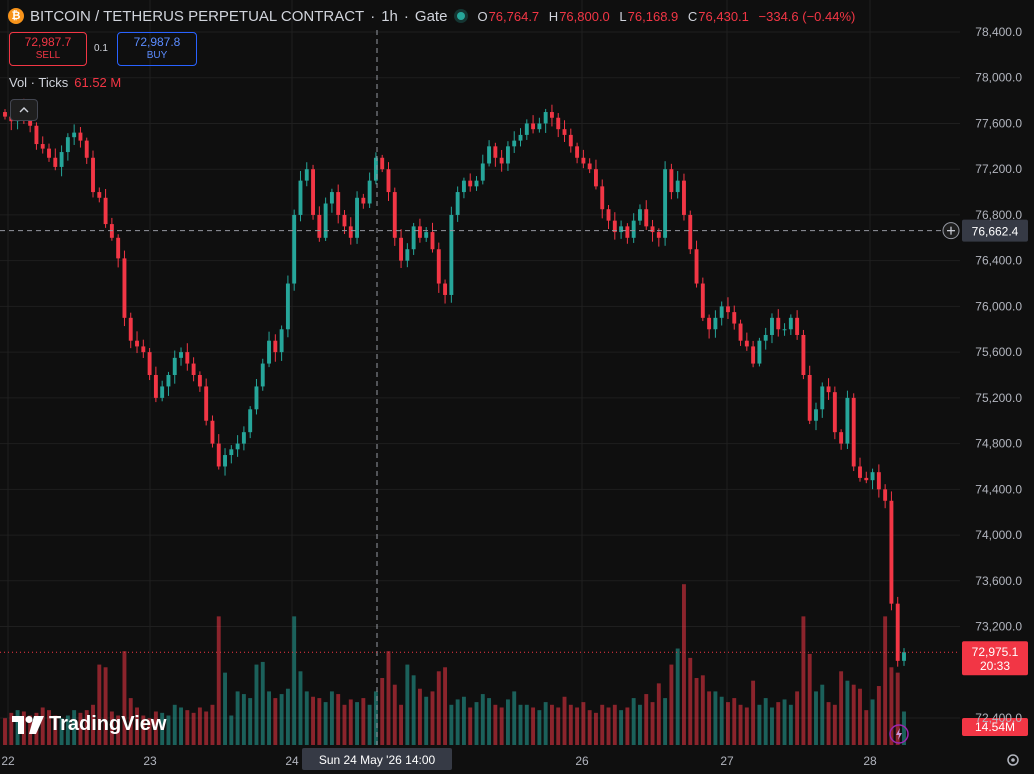  I want to click on time-tick-label: 26, so click(582, 761).